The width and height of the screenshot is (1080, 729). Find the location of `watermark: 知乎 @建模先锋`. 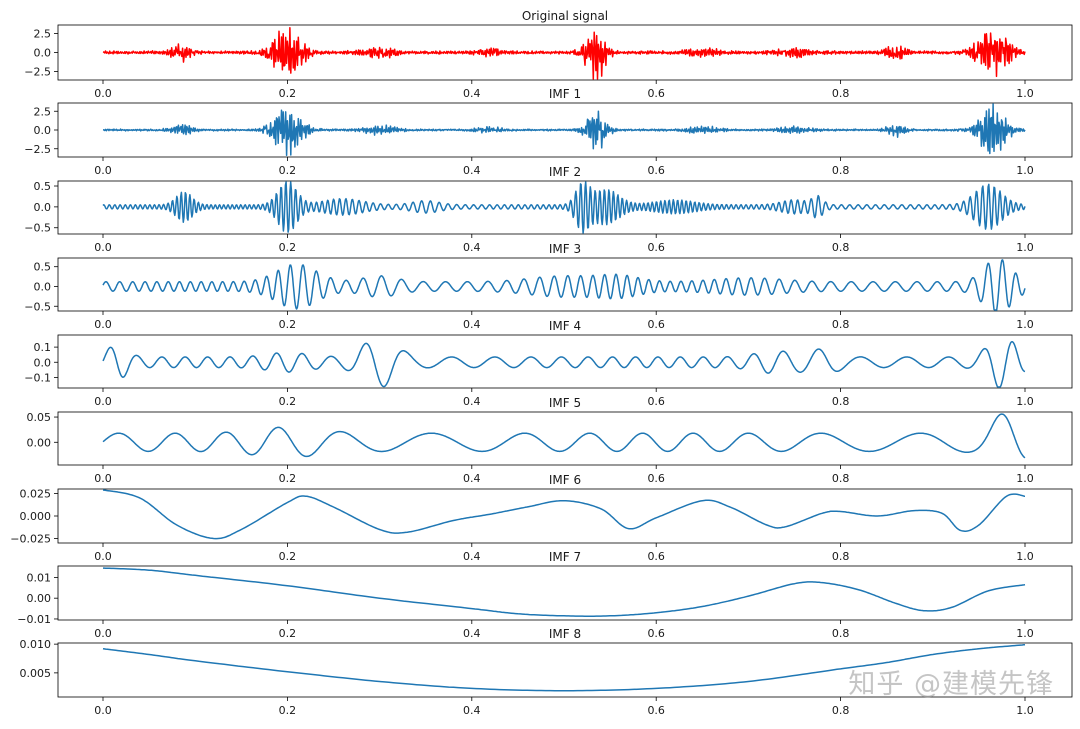

watermark: 知乎 @建模先锋 is located at coordinates (951, 684).